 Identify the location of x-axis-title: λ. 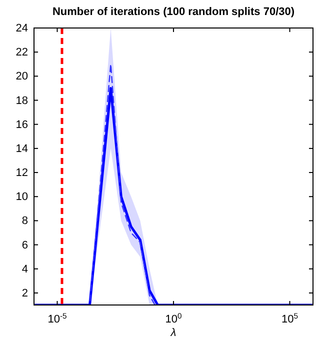
(173, 333).